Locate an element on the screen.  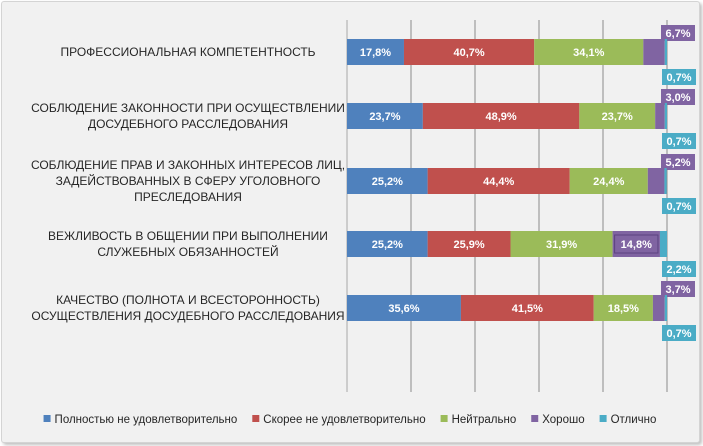
data-label: 40,7% is located at coordinates (468, 53).